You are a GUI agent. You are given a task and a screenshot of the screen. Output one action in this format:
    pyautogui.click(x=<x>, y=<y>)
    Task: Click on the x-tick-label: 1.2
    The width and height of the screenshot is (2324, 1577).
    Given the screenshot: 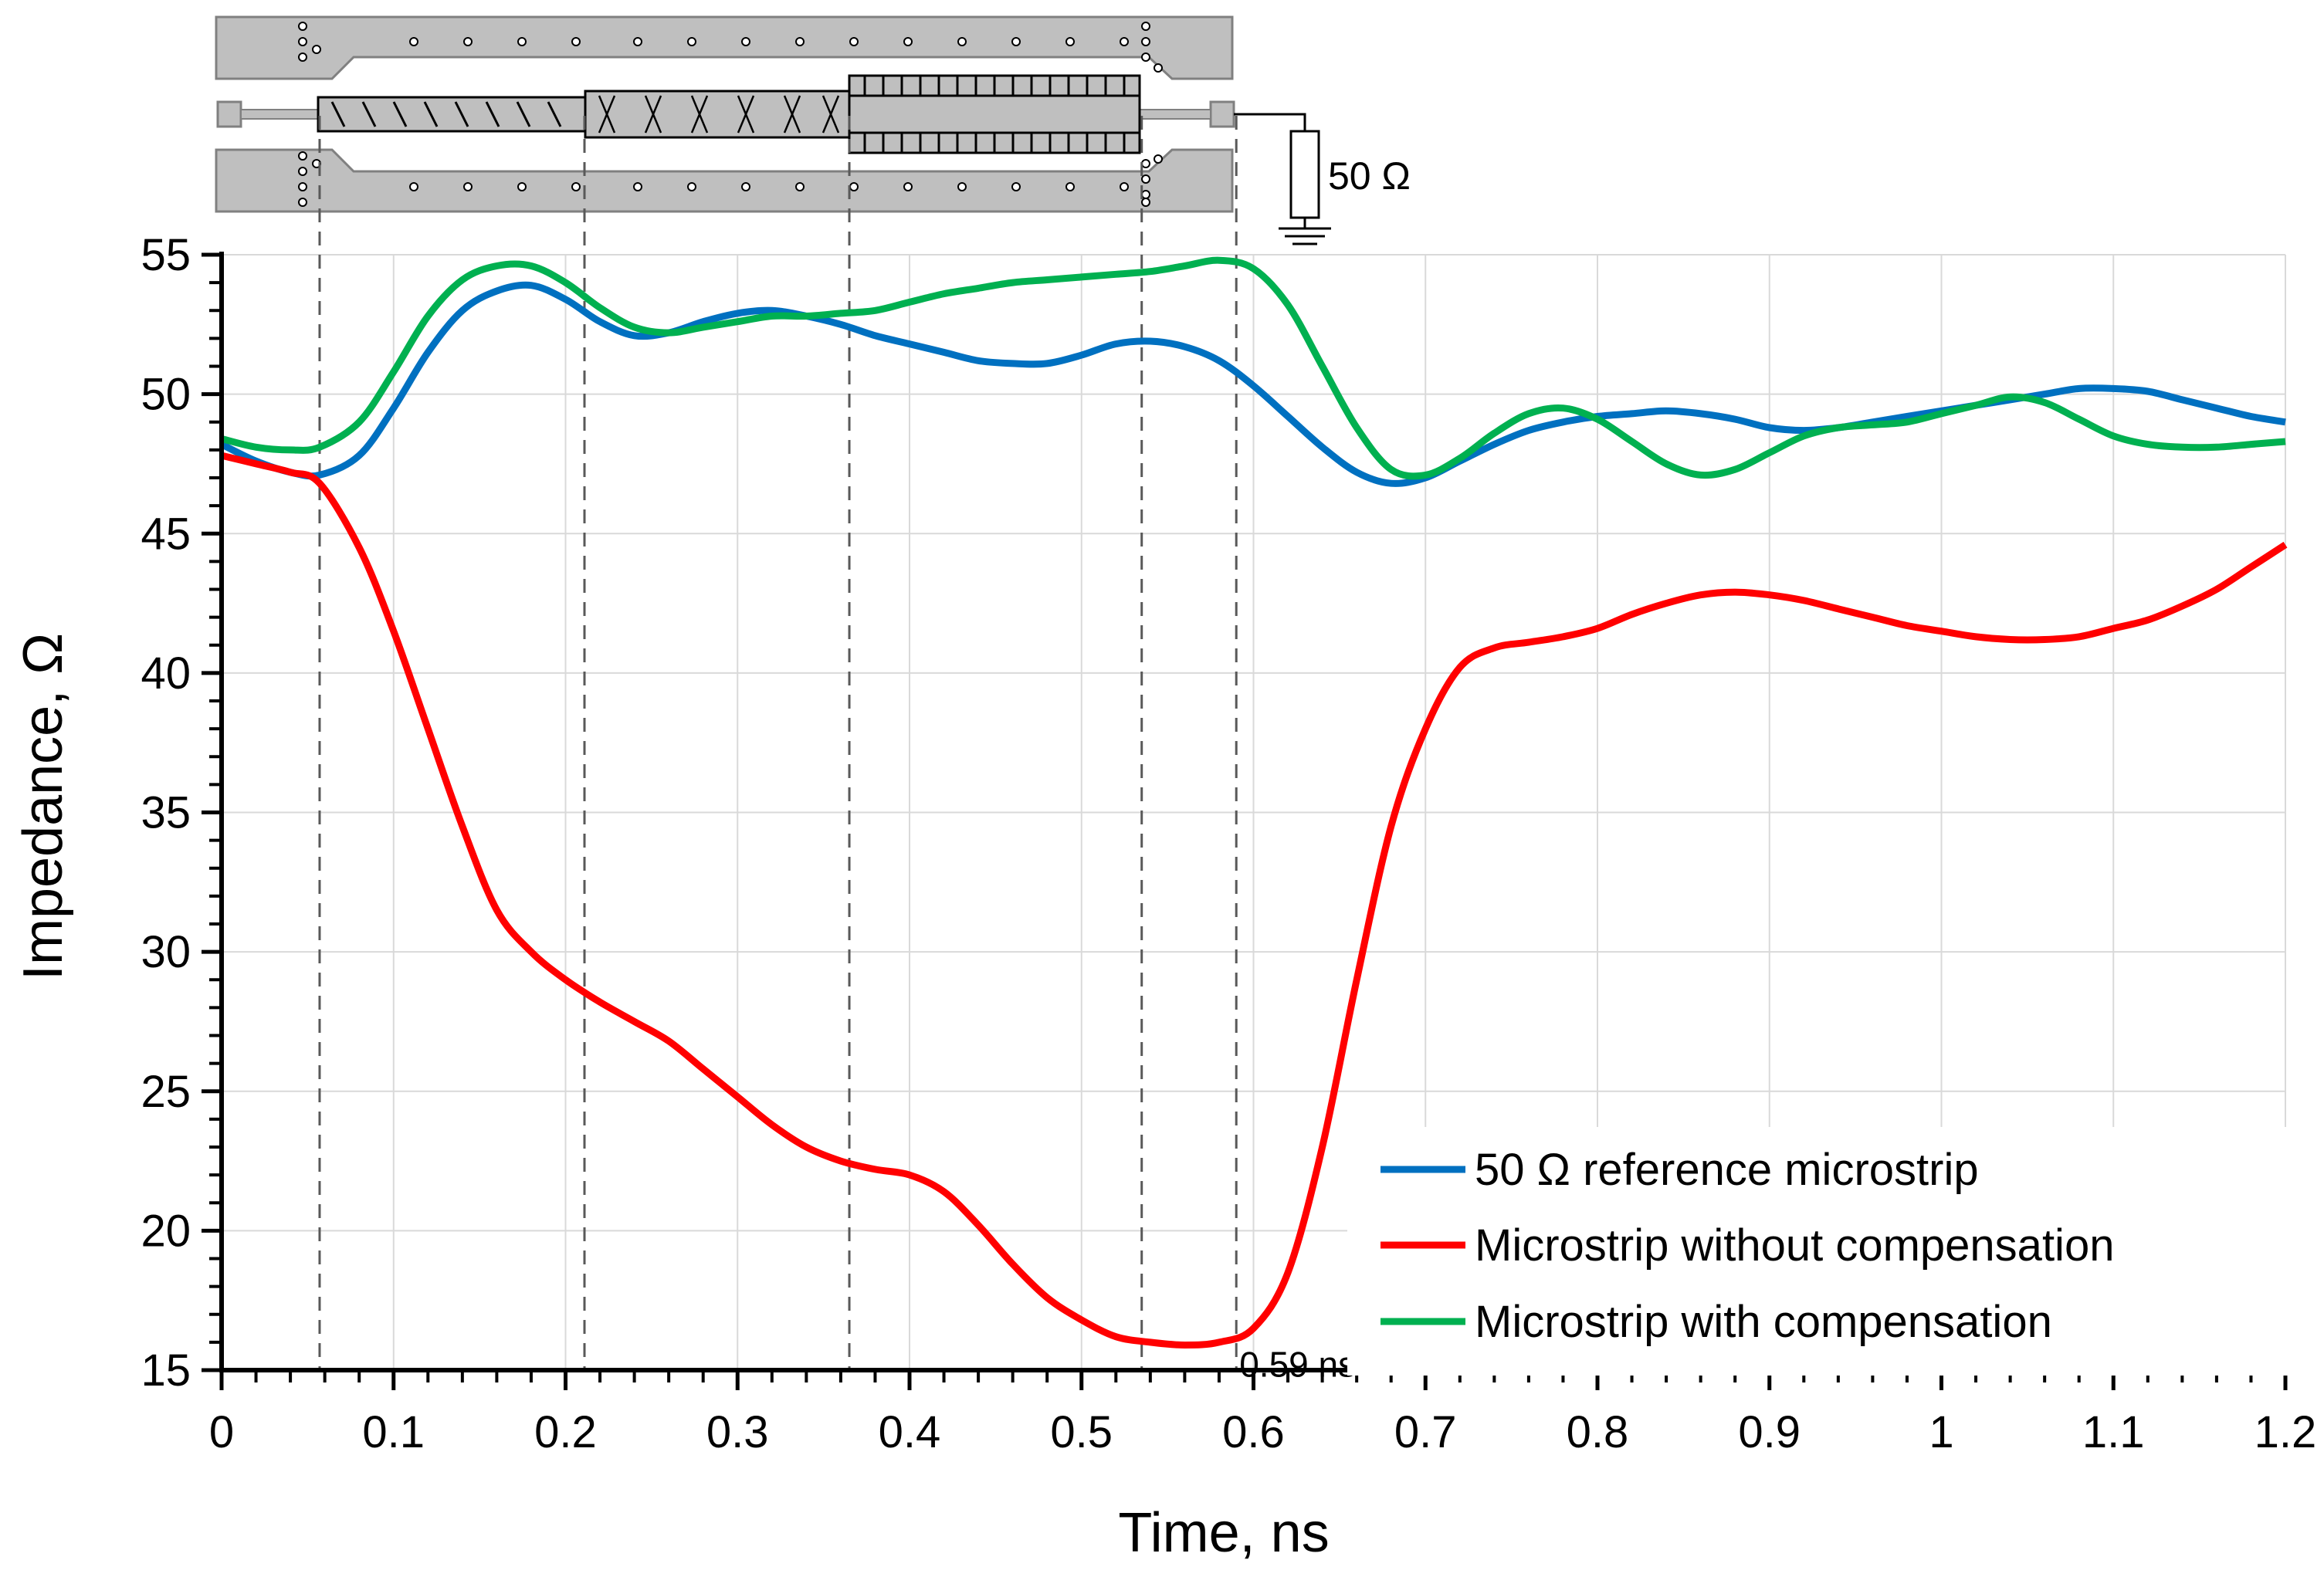 What is the action you would take?
    pyautogui.click(x=2286, y=1432)
    